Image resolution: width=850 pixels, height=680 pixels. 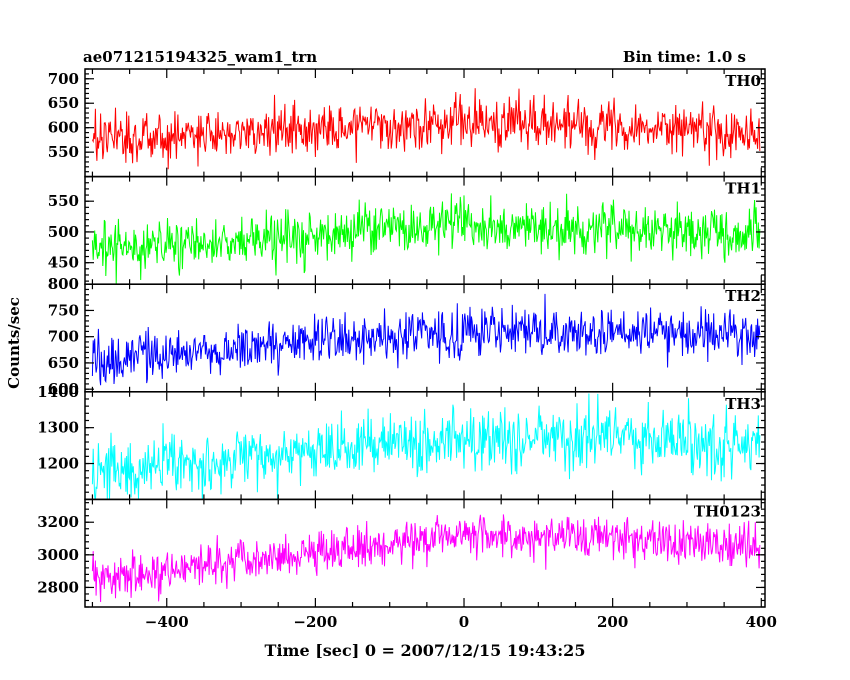 I want to click on panel-label: TH0, so click(x=743, y=81).